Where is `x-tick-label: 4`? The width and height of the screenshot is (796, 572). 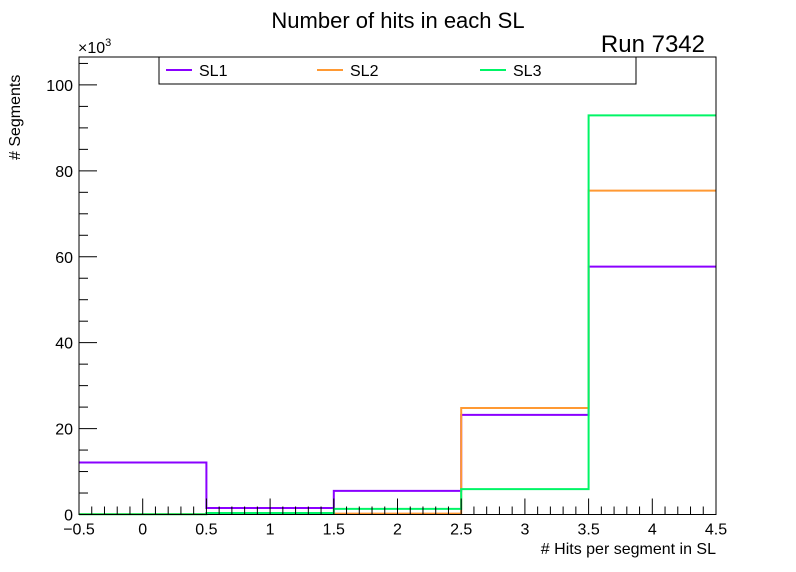 x-tick-label: 4 is located at coordinates (652, 530).